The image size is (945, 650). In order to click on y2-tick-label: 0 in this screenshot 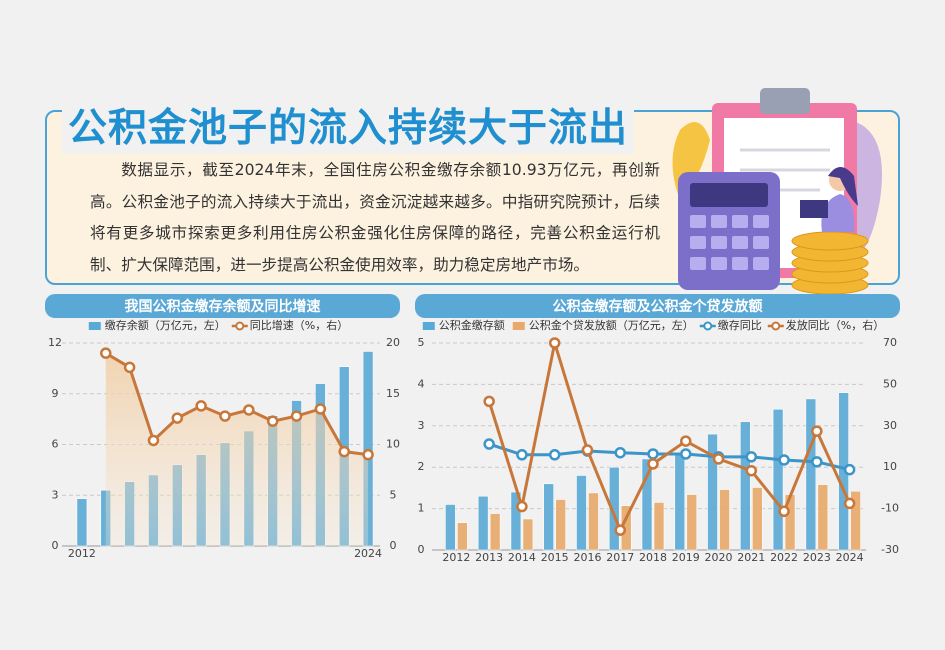, I will do `click(393, 545)`.